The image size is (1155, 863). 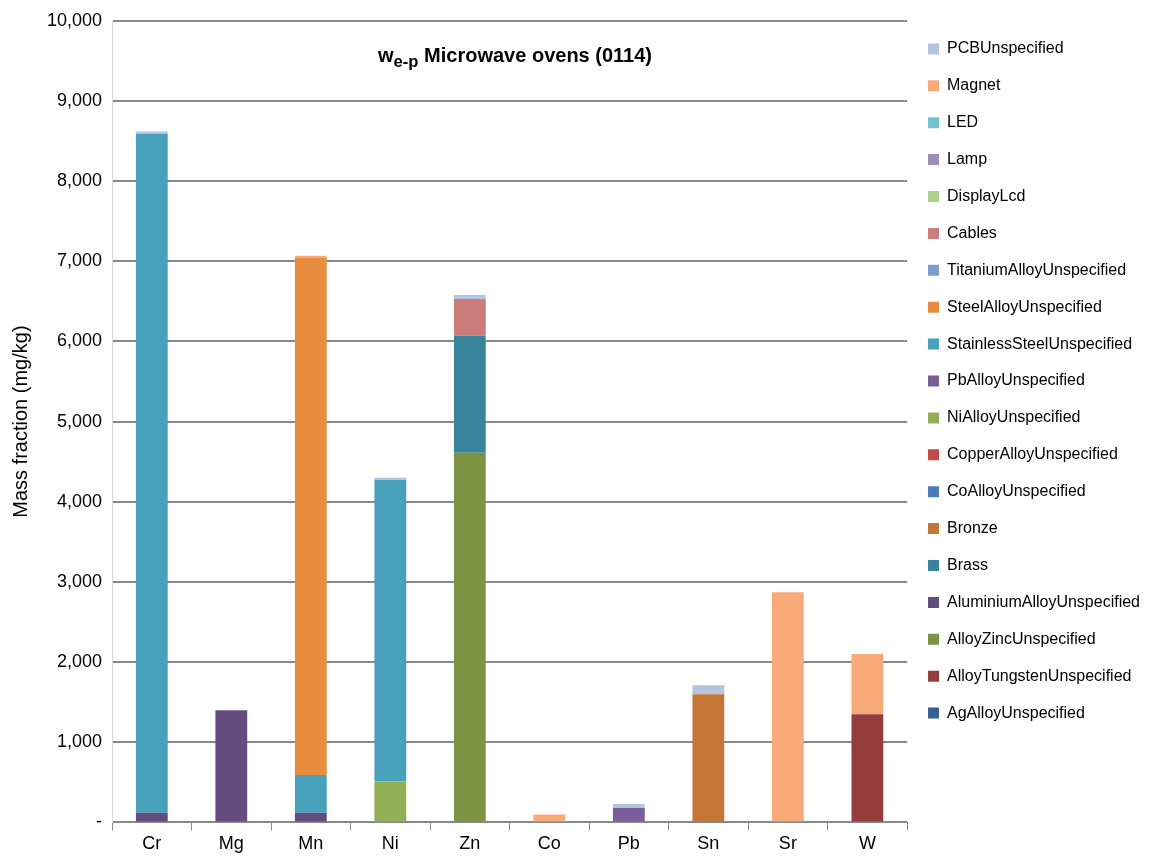 What do you see at coordinates (867, 843) in the screenshot?
I see `x-tick-label: W` at bounding box center [867, 843].